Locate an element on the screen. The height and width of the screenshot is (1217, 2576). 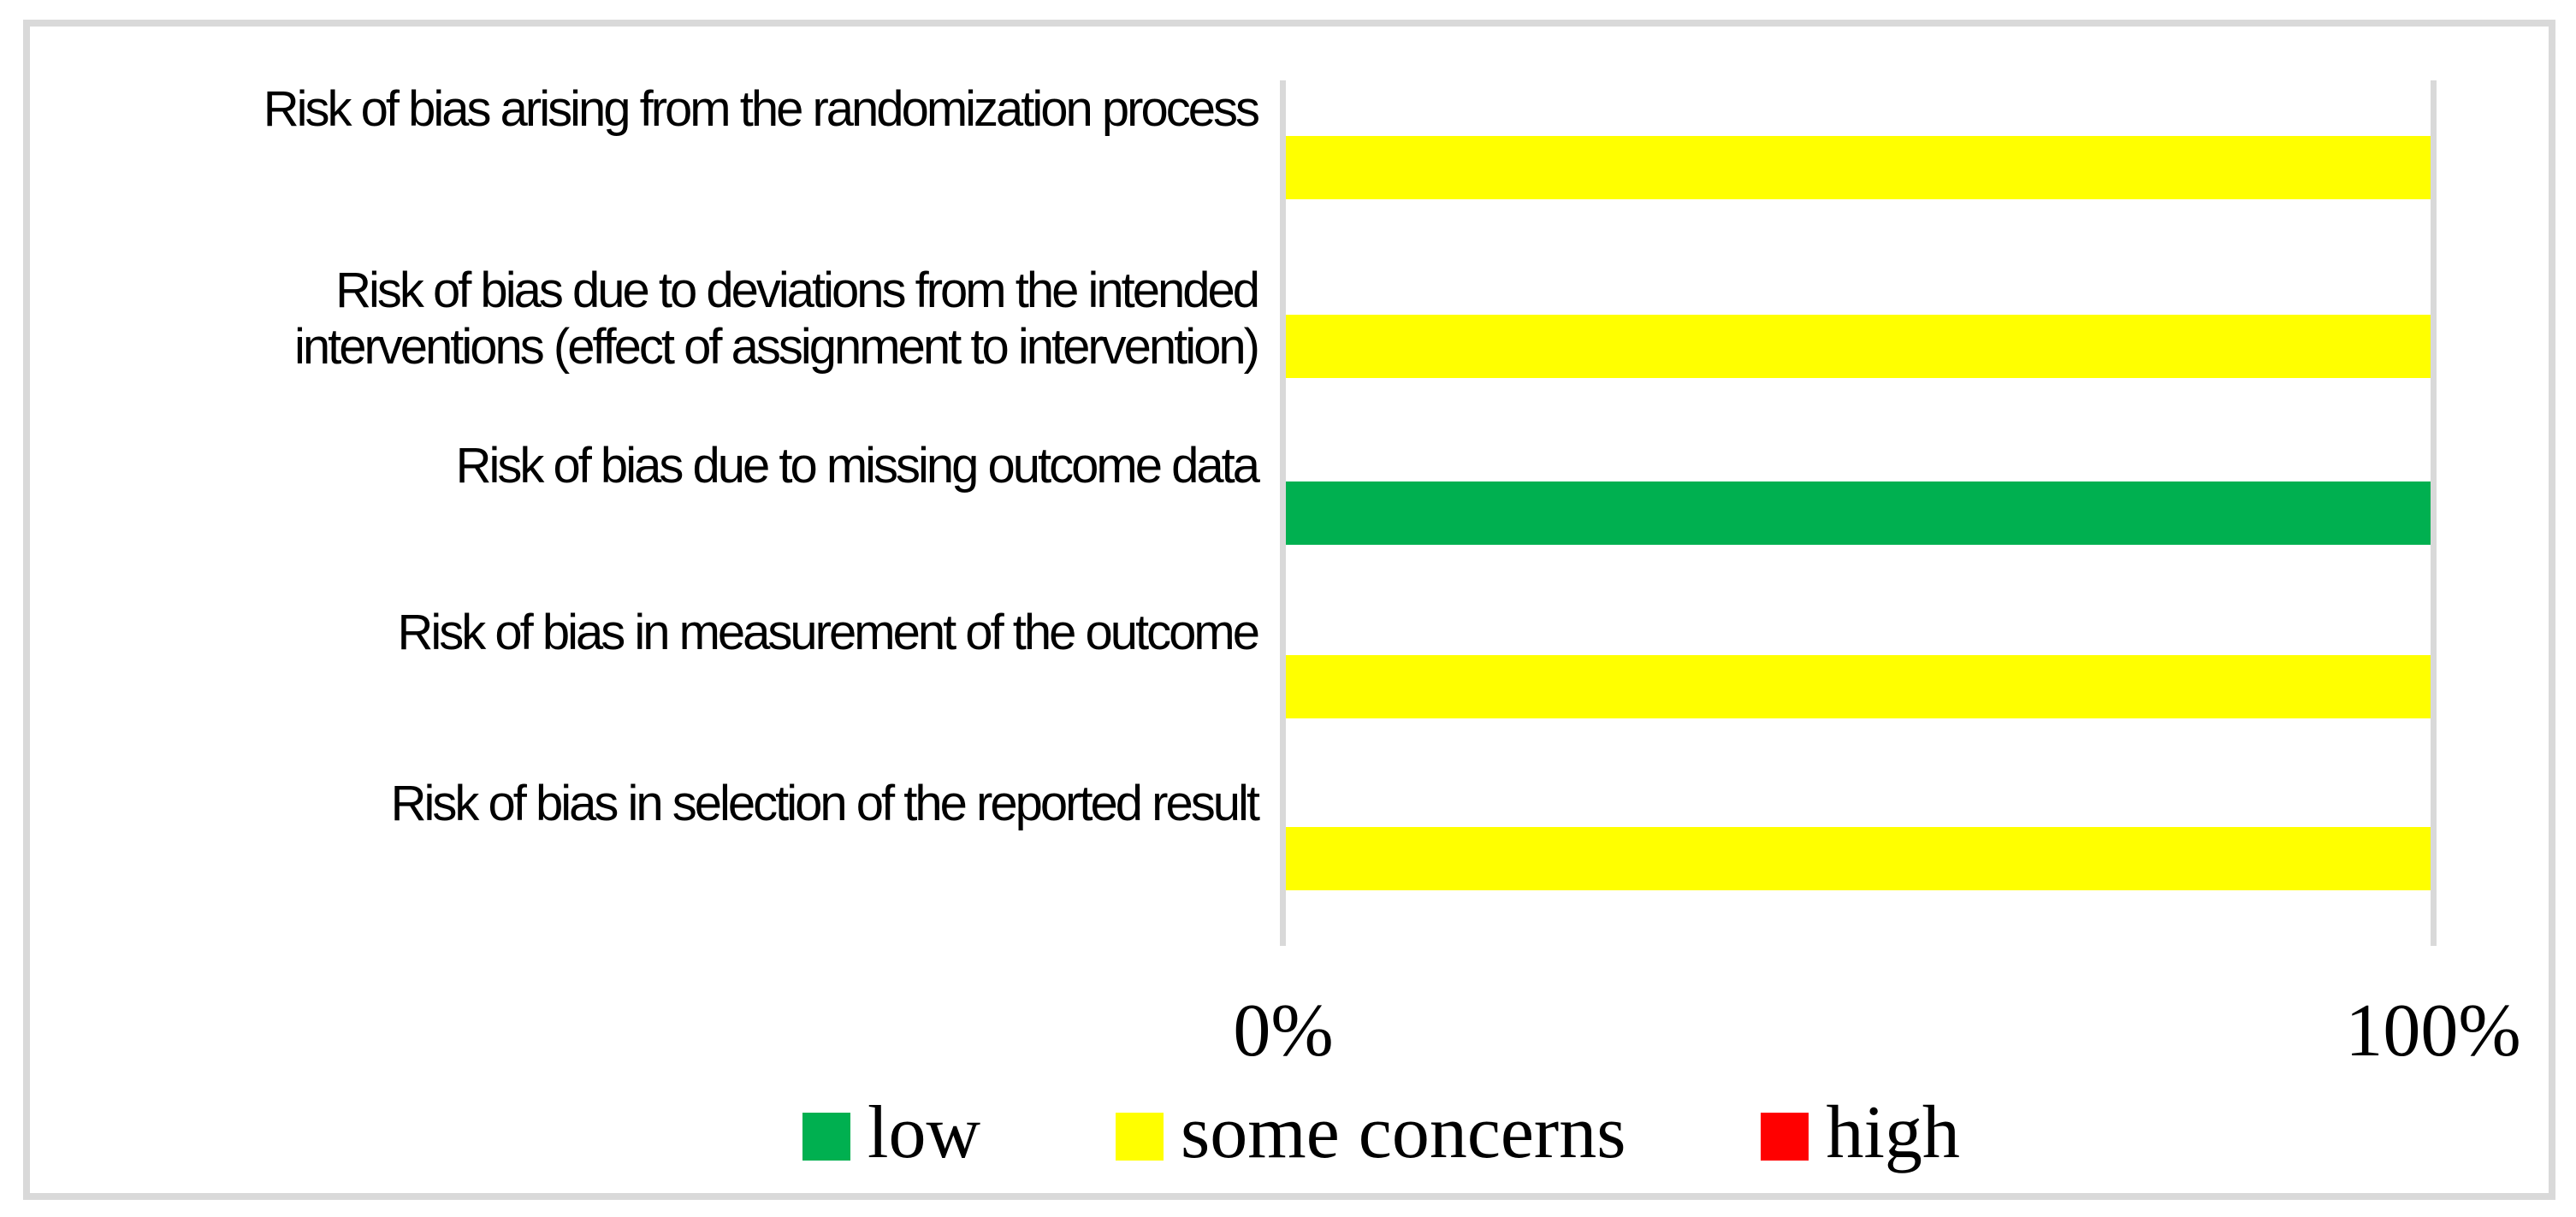
gridline-100pct is located at coordinates (2434, 513).